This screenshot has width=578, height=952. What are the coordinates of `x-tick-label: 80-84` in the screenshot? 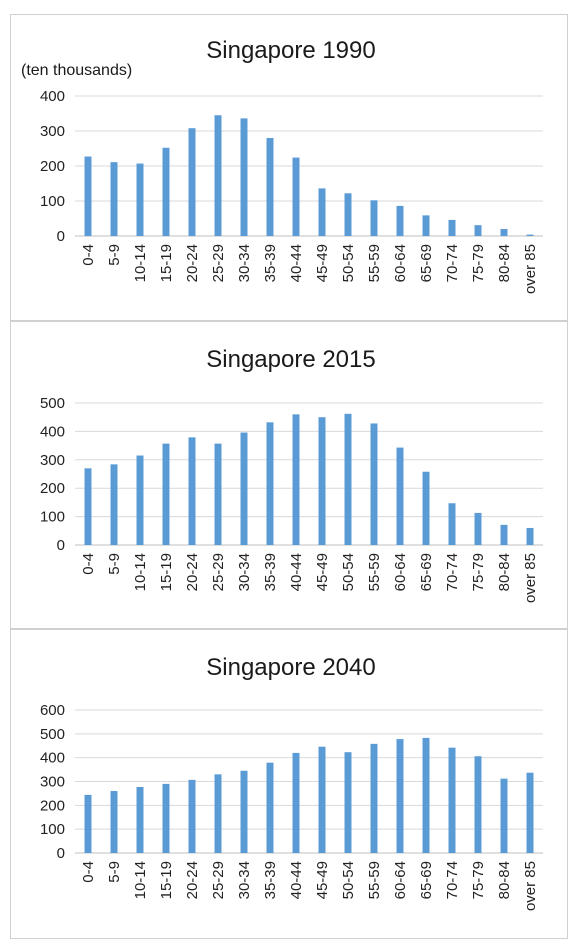 It's located at (504, 880).